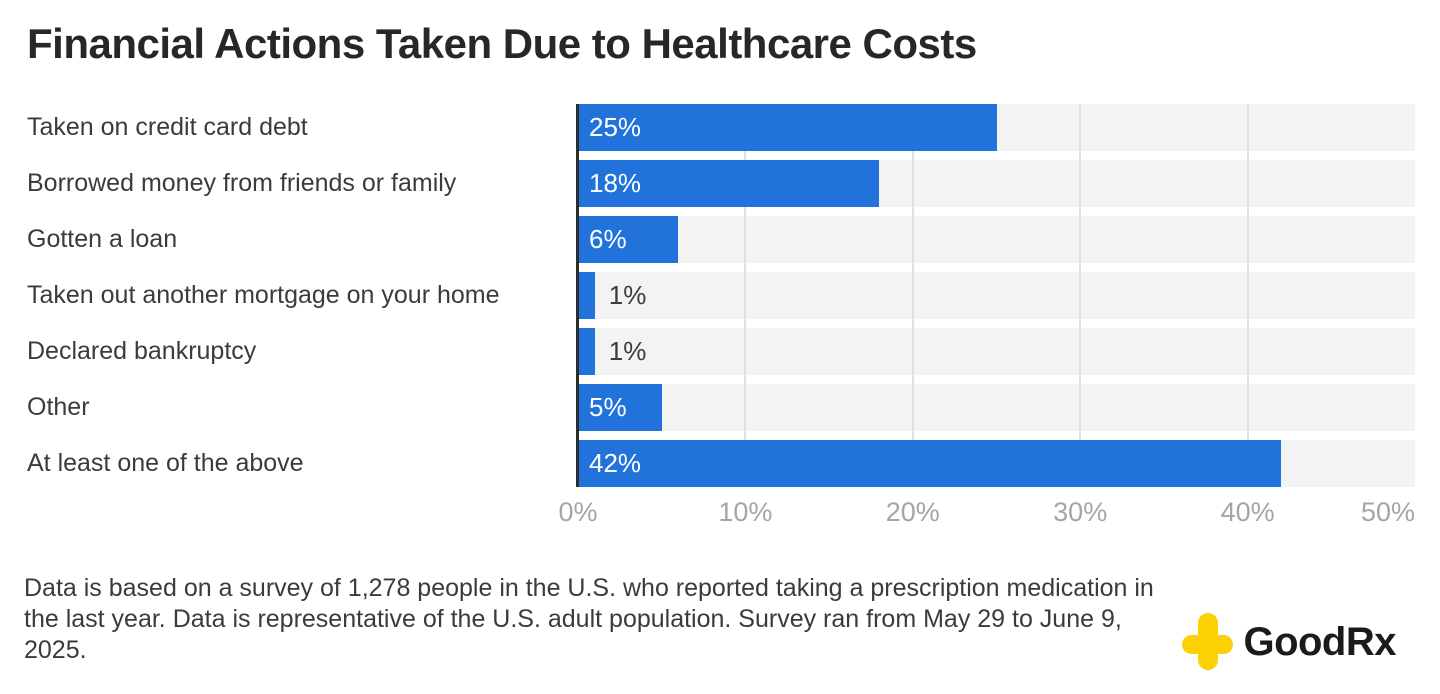 Image resolution: width=1440 pixels, height=694 pixels. What do you see at coordinates (615, 127) in the screenshot?
I see `value-label: 25%` at bounding box center [615, 127].